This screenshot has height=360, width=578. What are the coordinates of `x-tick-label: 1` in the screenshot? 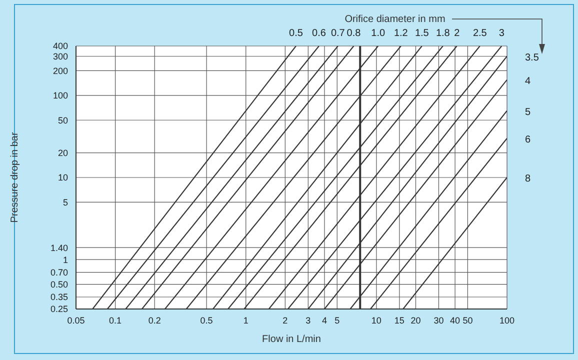 It's located at (245, 320).